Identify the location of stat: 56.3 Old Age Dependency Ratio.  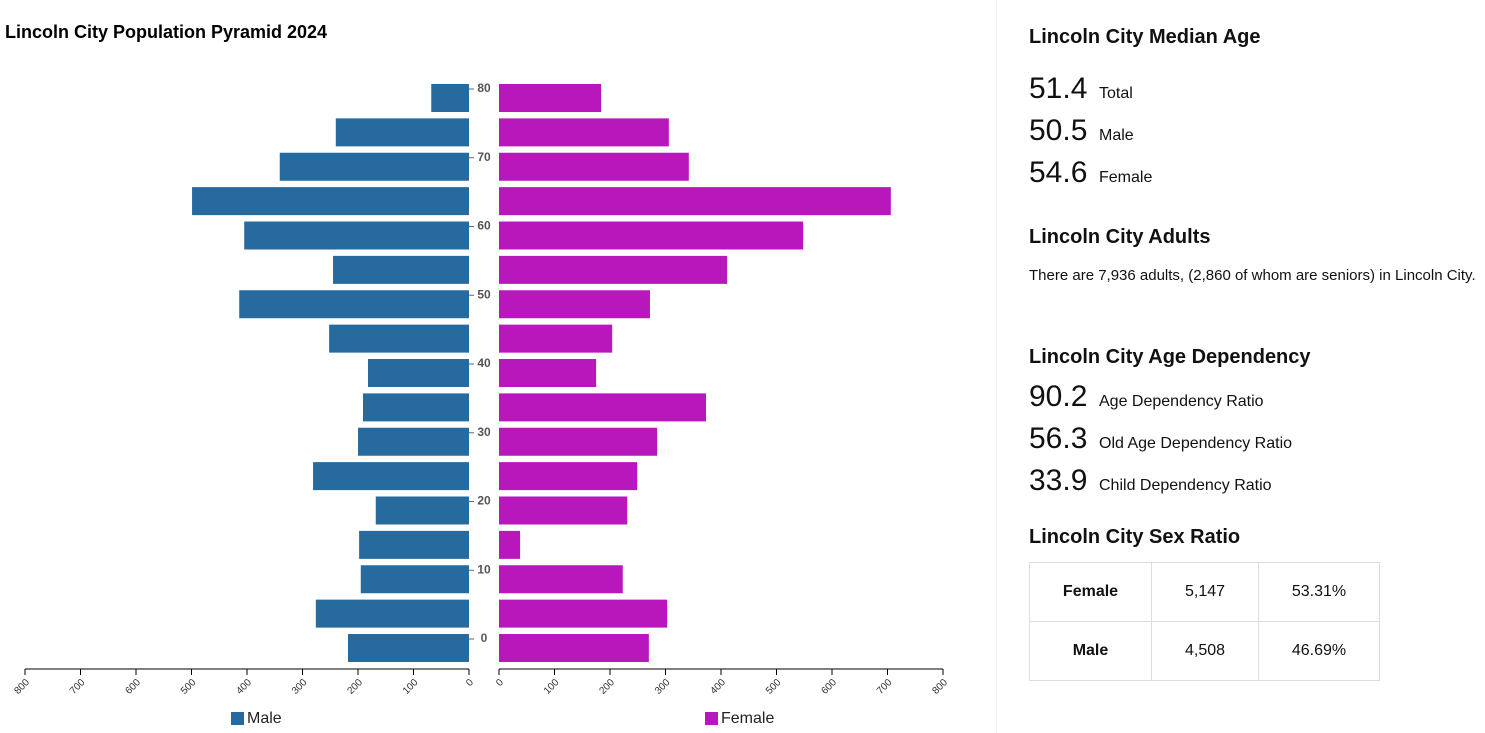
(1160, 439).